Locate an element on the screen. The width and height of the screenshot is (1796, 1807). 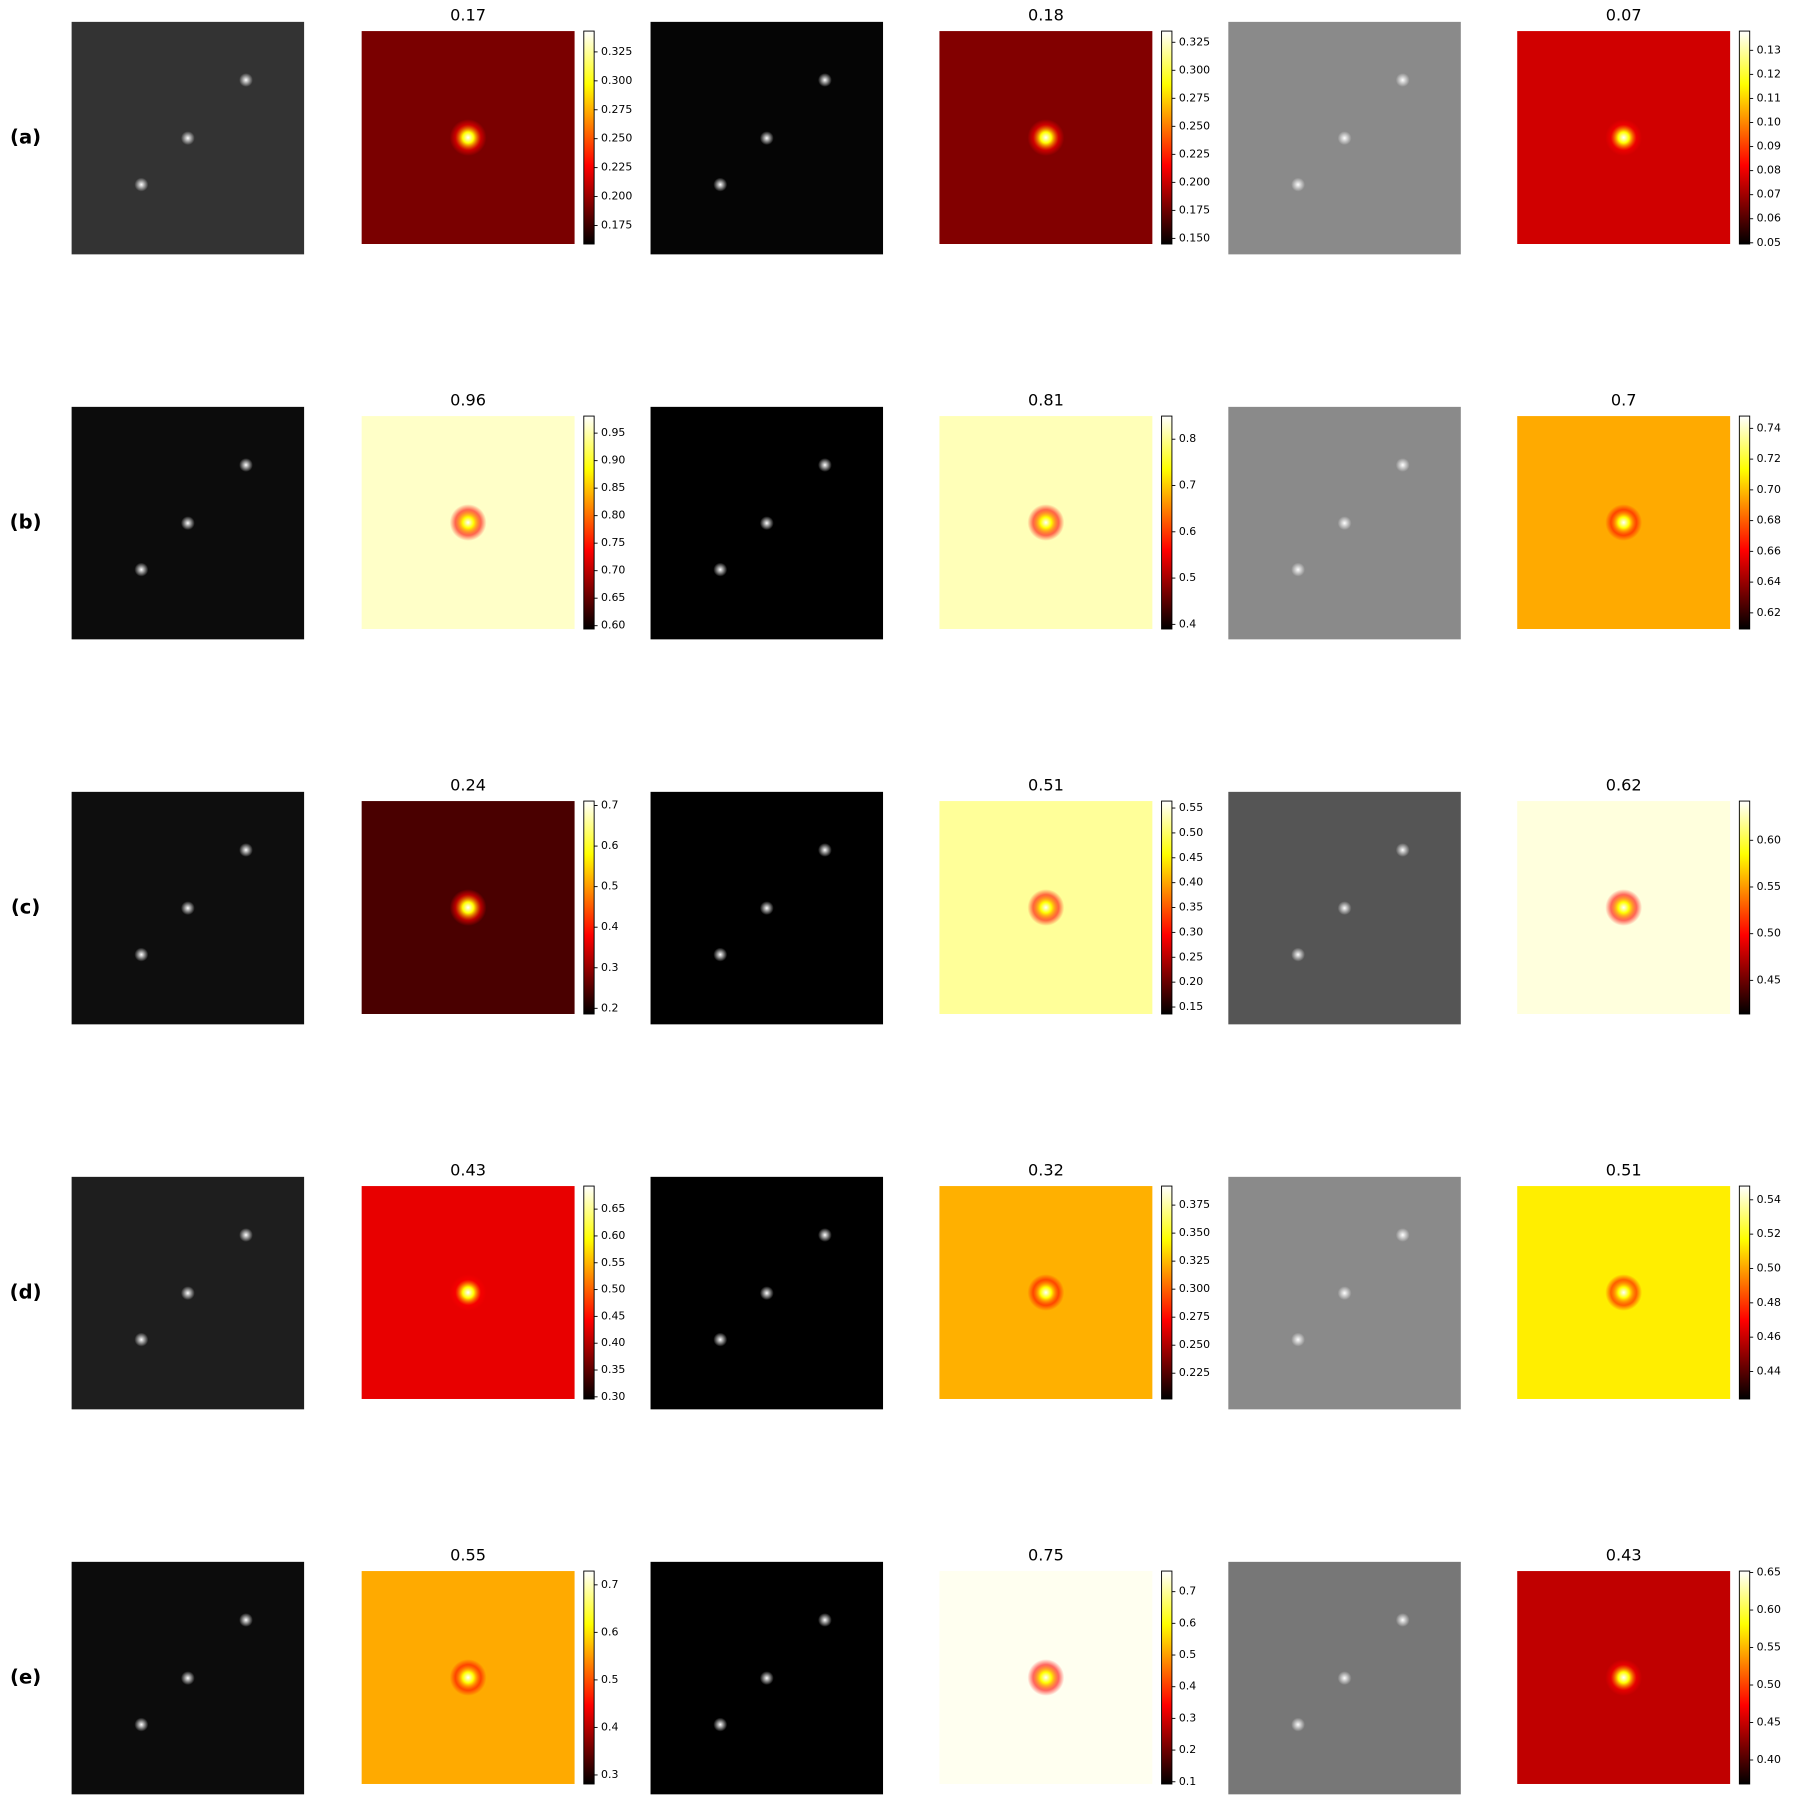
row-label: (b) is located at coordinates (26, 522).